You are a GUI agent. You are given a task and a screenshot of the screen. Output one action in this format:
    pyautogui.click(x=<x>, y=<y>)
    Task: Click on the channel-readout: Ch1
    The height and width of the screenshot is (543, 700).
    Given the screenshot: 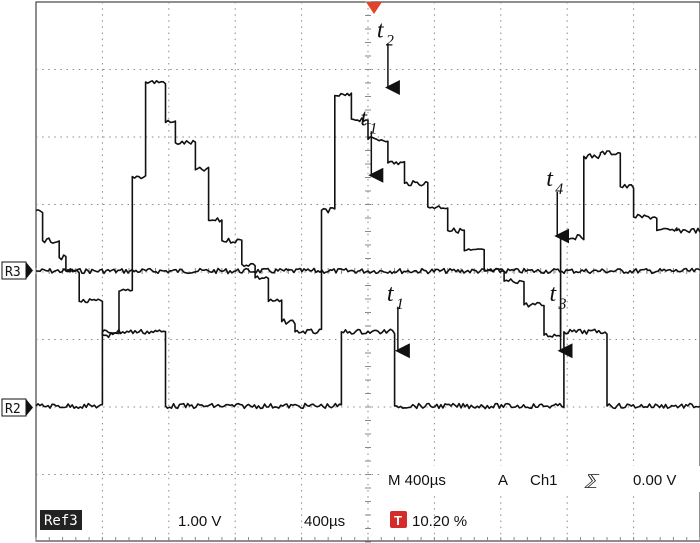 What is the action you would take?
    pyautogui.click(x=544, y=480)
    